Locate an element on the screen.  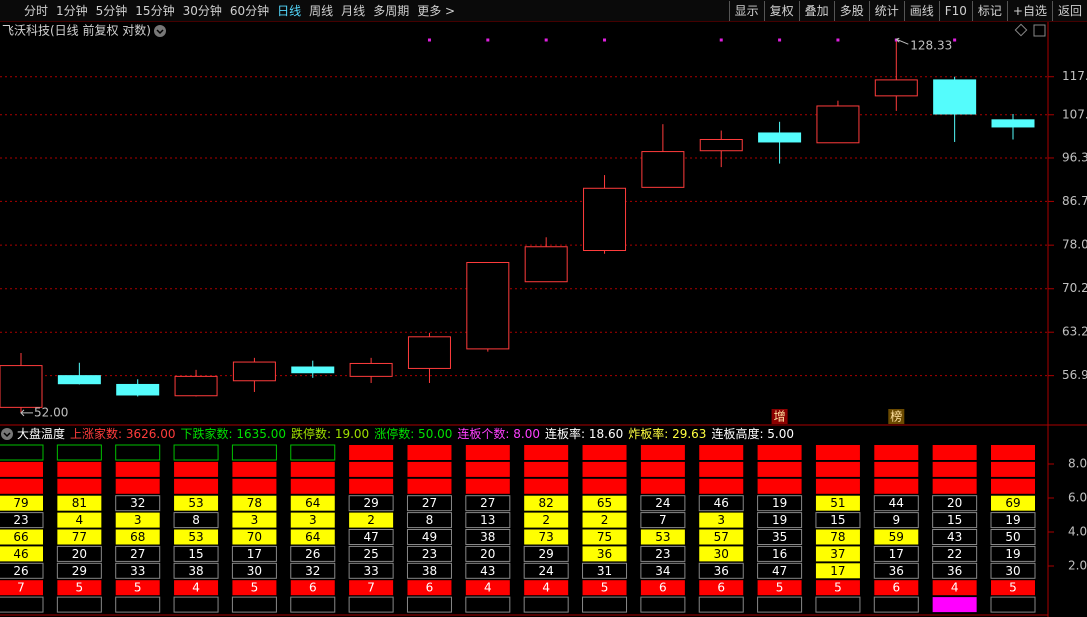
dropdown-chevron is located at coordinates (160, 32).